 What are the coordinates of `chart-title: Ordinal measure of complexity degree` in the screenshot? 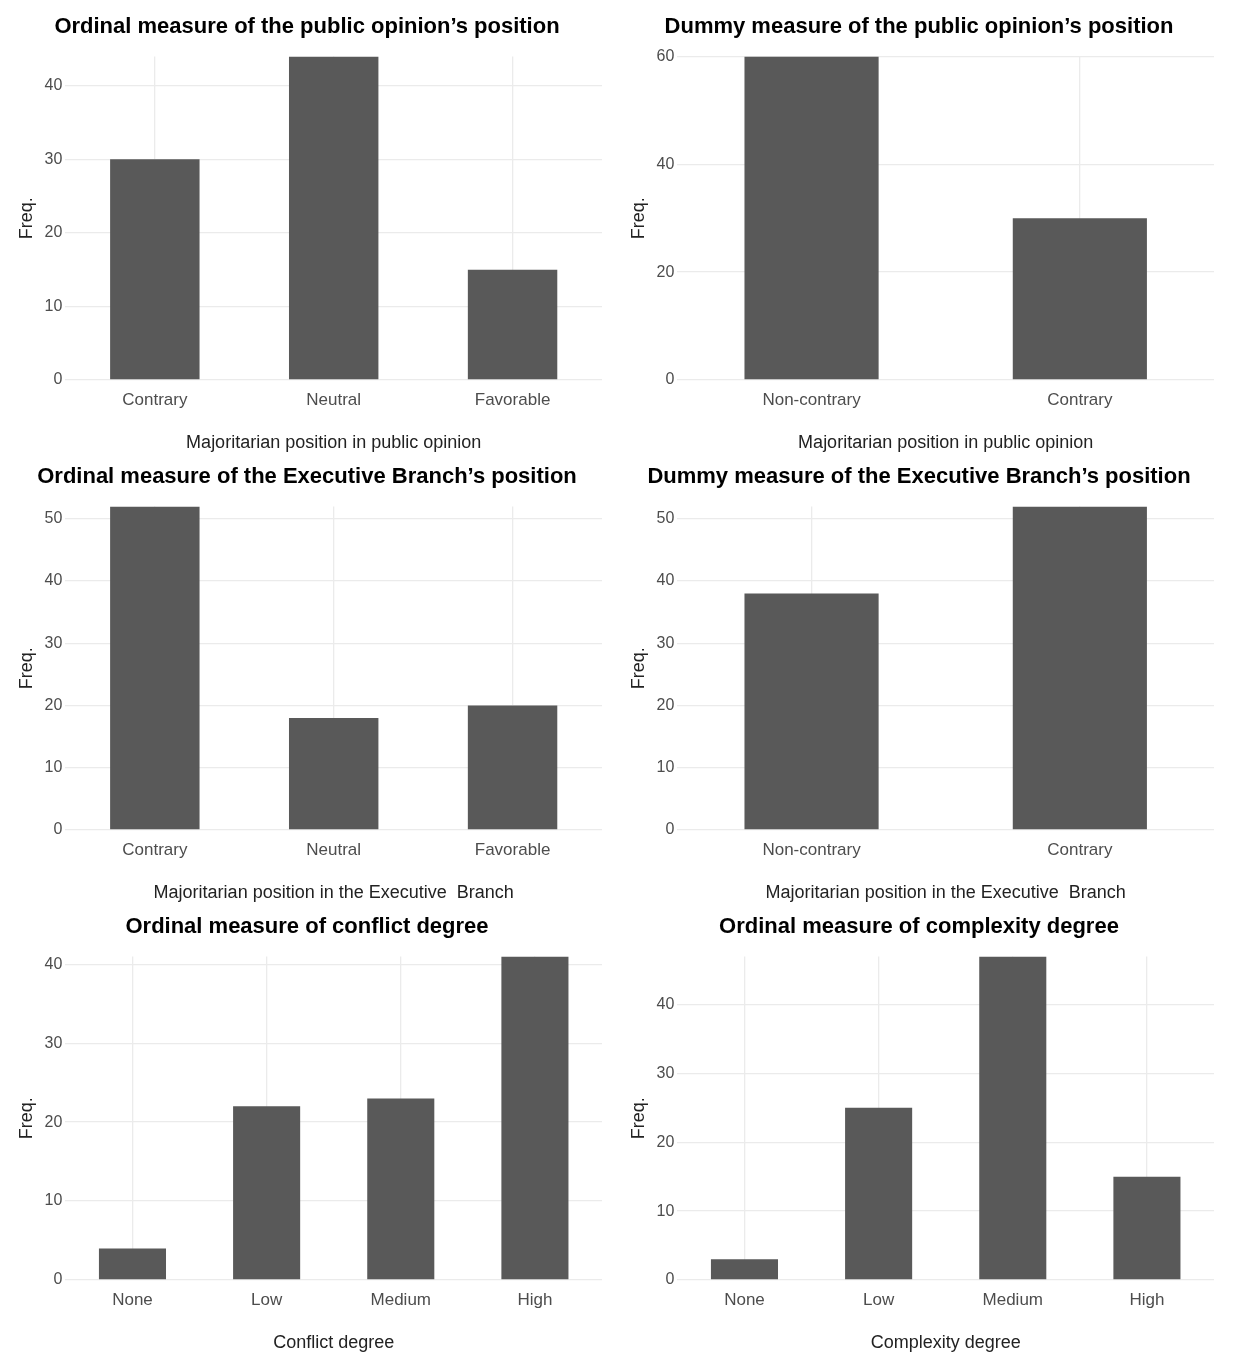 It's located at (919, 926).